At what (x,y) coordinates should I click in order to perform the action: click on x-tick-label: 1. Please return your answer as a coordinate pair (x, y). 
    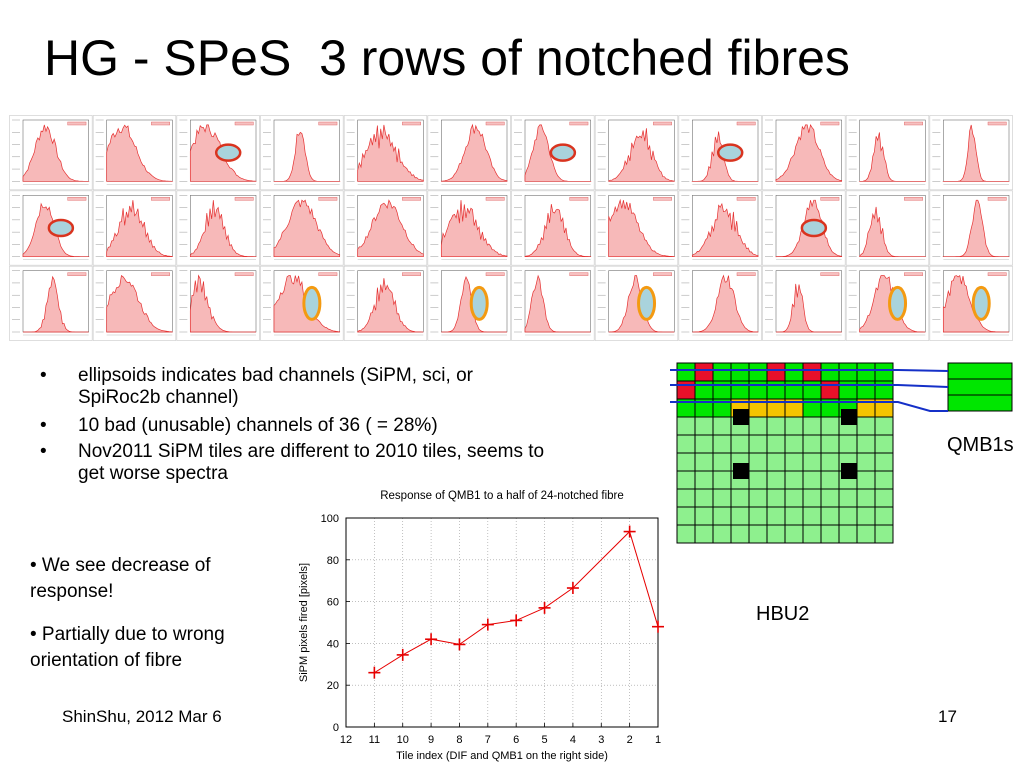
    Looking at the image, I should click on (658, 740).